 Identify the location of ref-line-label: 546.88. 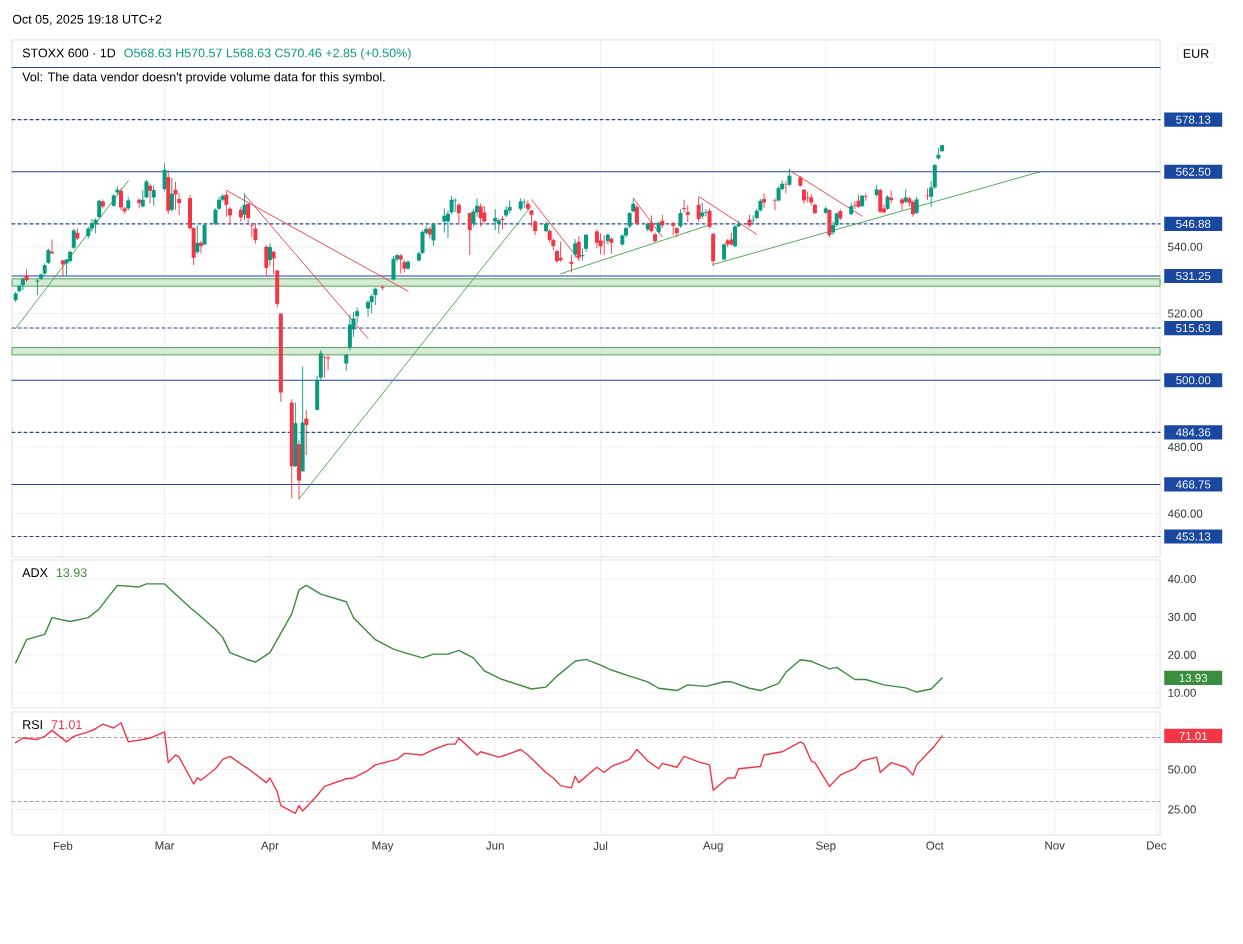
(1193, 223).